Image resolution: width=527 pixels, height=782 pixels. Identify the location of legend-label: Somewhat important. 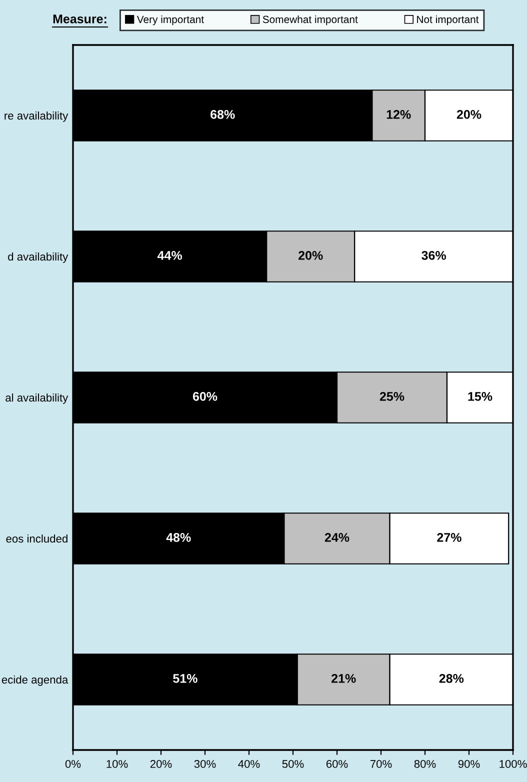
(310, 20).